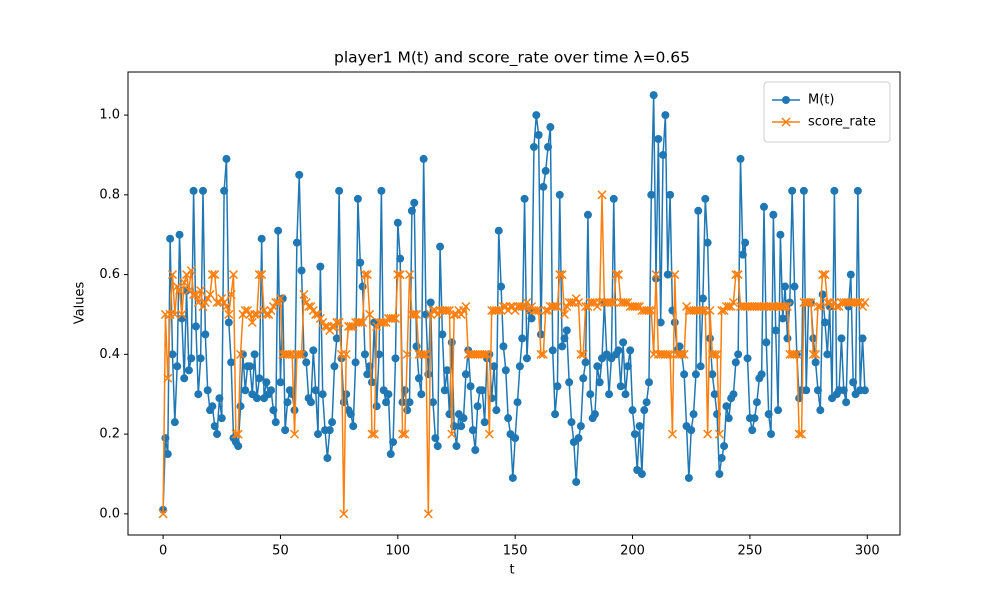 The width and height of the screenshot is (1000, 600). I want to click on x-tick-label: 300, so click(867, 551).